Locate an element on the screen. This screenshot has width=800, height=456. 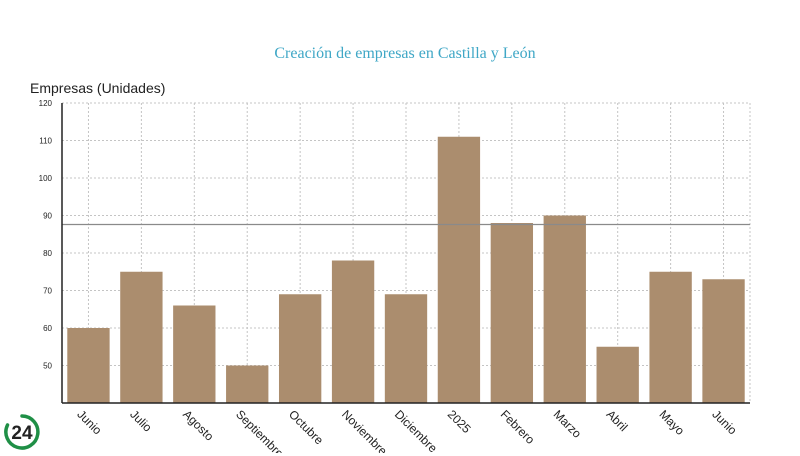
y-axis-label: Empresas (Unidades) is located at coordinates (98, 88).